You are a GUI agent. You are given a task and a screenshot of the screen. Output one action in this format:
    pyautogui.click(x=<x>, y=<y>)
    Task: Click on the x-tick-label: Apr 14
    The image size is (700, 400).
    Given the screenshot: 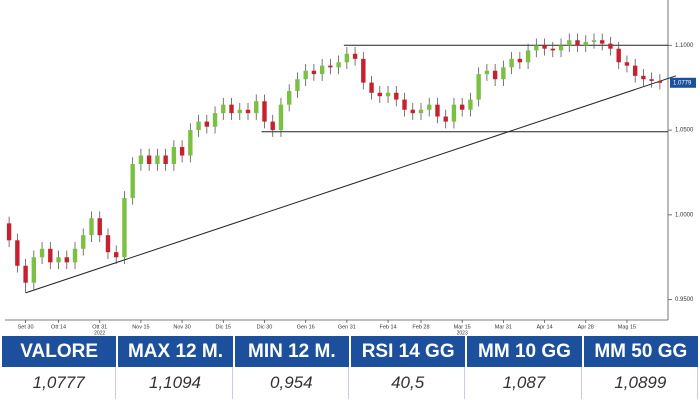 What is the action you would take?
    pyautogui.click(x=544, y=327)
    